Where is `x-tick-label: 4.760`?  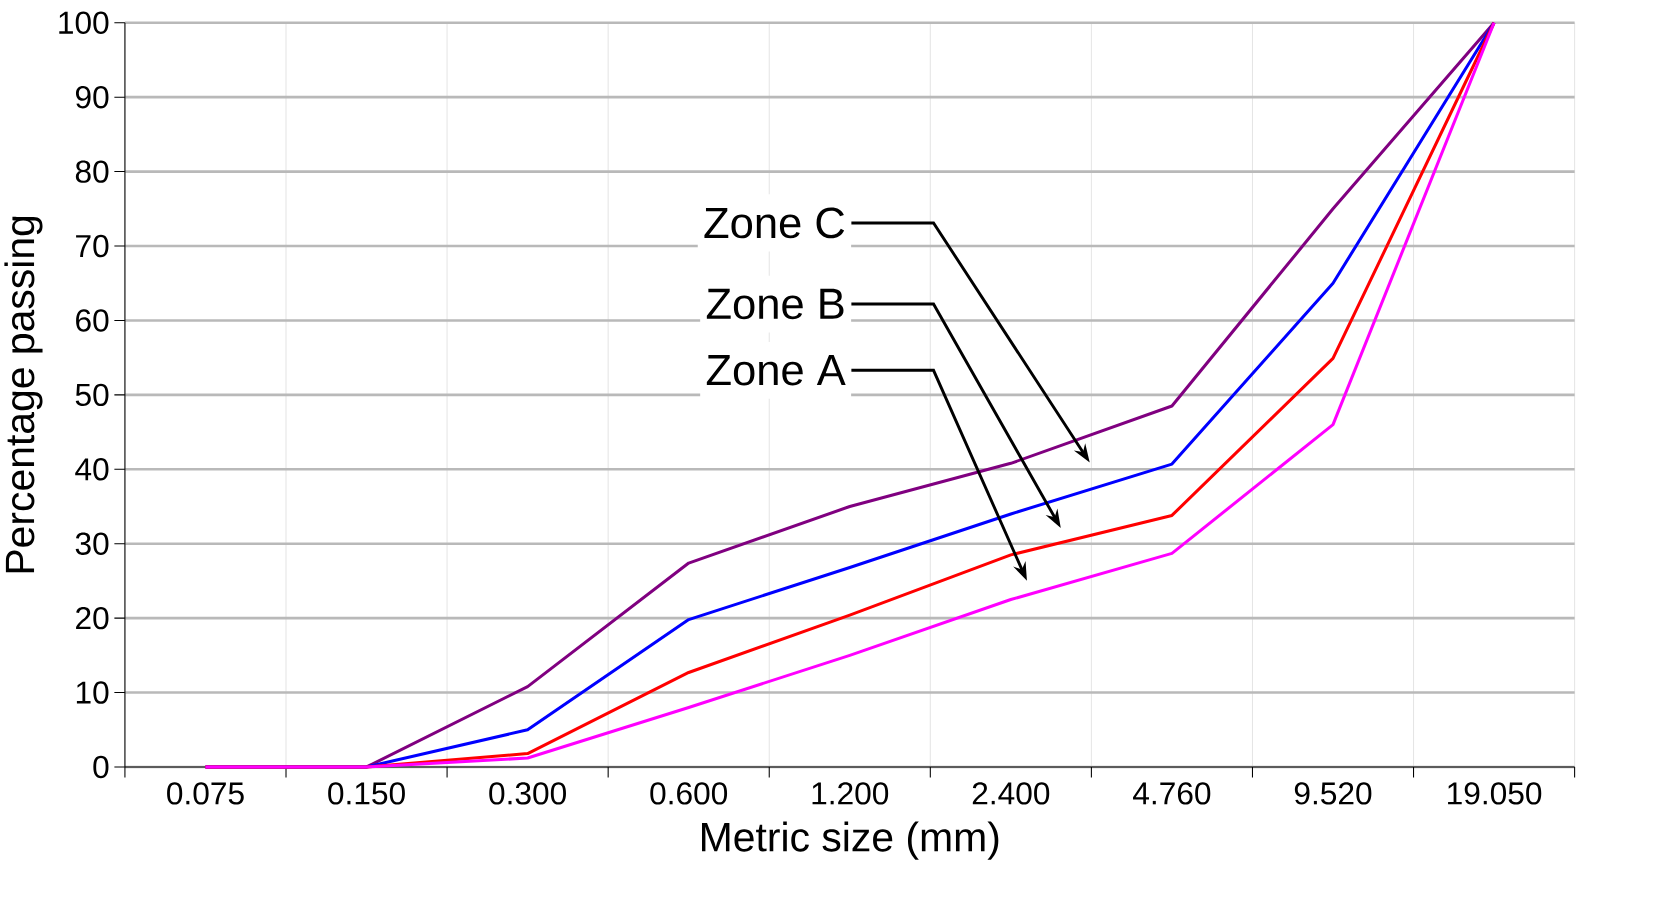
x-tick-label: 4.760 is located at coordinates (1172, 793).